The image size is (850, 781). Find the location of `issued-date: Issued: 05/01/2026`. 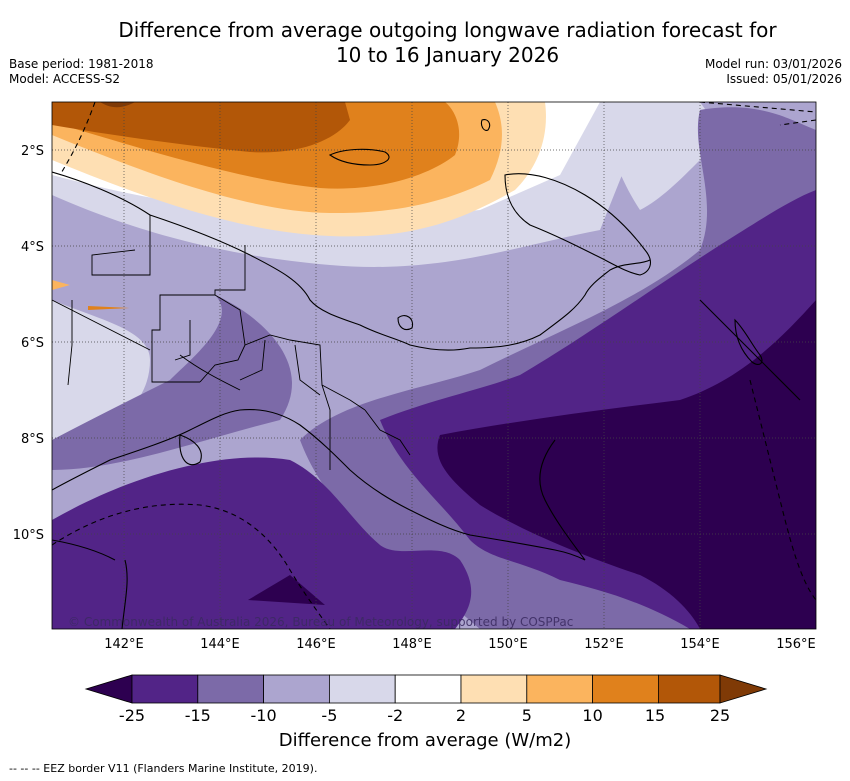

issued-date: Issued: 05/01/2026 is located at coordinates (784, 79).